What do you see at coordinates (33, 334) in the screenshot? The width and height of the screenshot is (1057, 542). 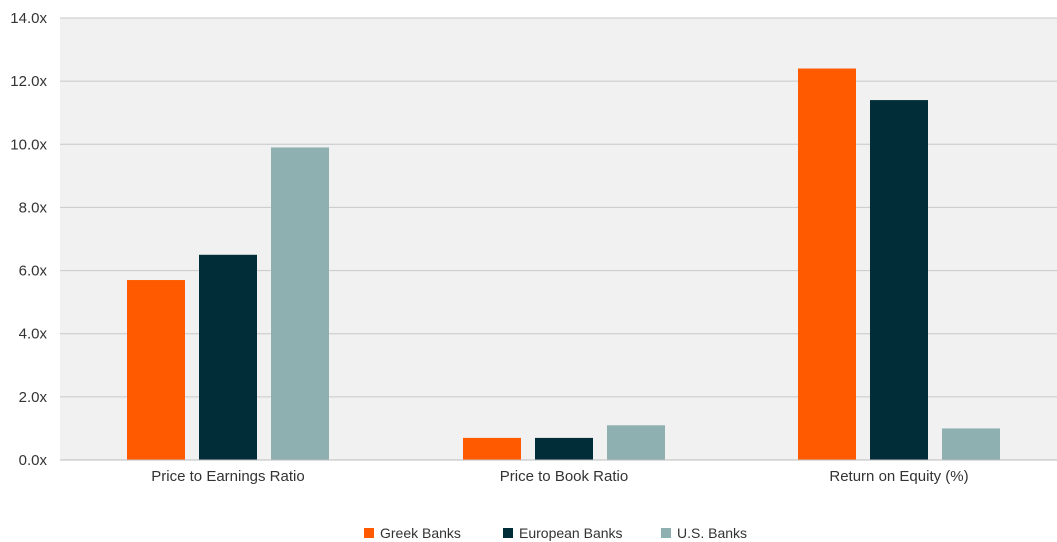 I see `y-tick-label: 4.0x` at bounding box center [33, 334].